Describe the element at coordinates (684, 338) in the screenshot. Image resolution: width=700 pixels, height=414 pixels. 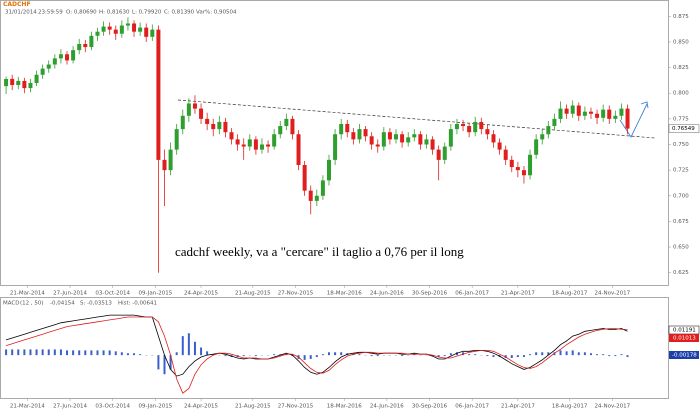
I see `signal-tag-box` at that location.